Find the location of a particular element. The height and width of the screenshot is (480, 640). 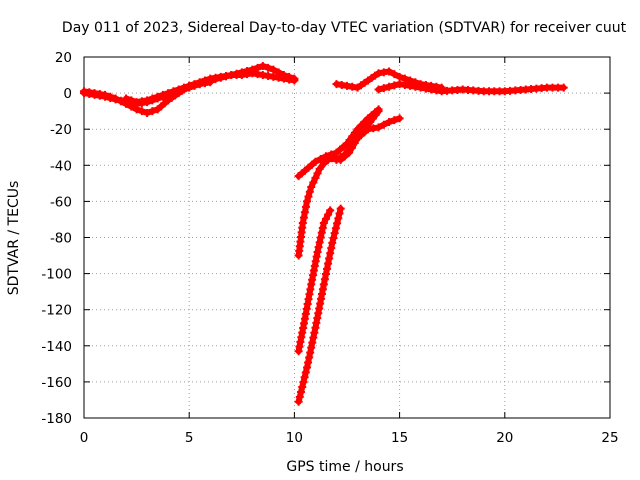

x-tick-label: 0 is located at coordinates (84, 438).